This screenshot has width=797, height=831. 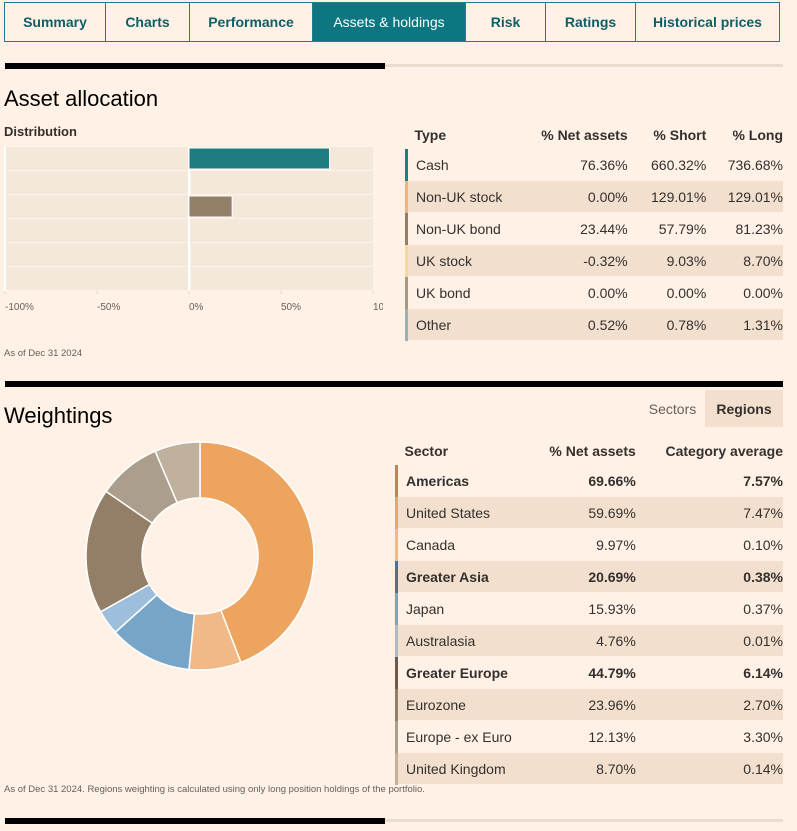 I want to click on cell: 81.23%, so click(x=744, y=228).